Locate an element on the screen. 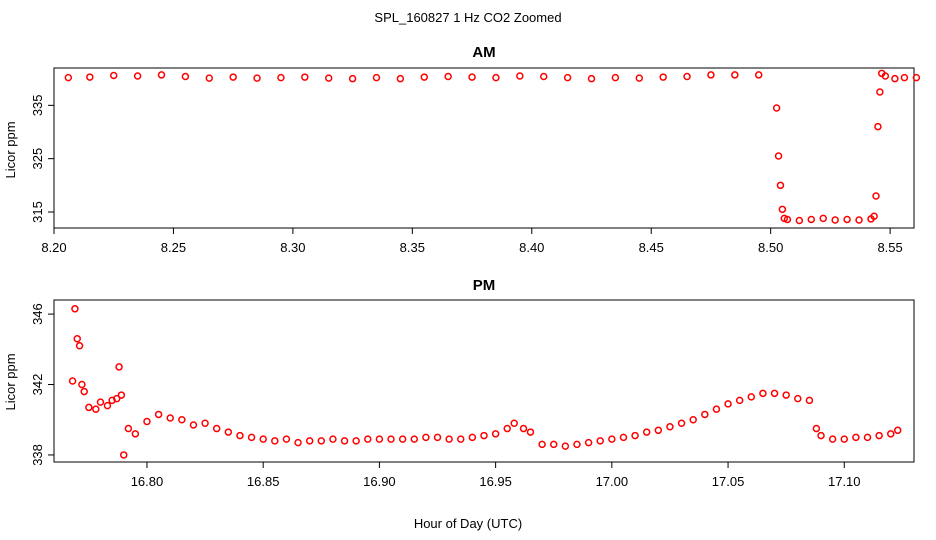  pm-x-tick-label: 16.95 is located at coordinates (495, 481).